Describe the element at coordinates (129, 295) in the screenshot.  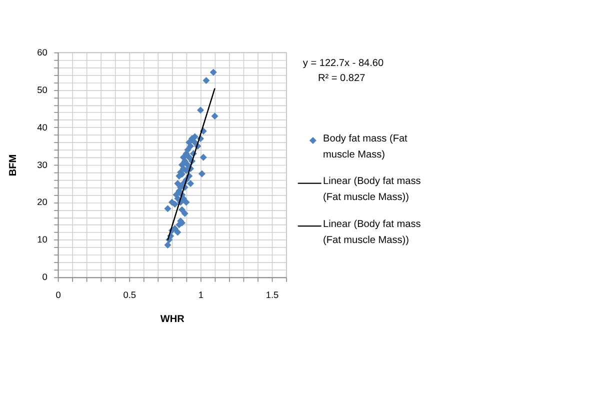
I see `x-tick-label: 0.5` at that location.